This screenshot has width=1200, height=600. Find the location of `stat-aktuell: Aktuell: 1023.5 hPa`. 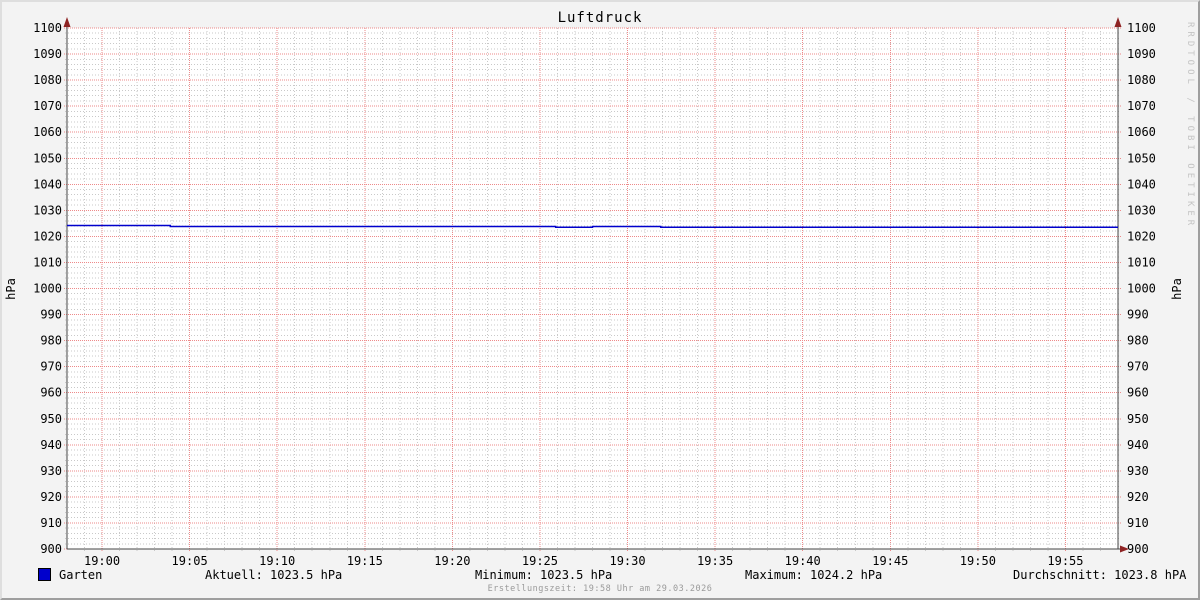

stat-aktuell: Aktuell: 1023.5 hPa is located at coordinates (274, 575).